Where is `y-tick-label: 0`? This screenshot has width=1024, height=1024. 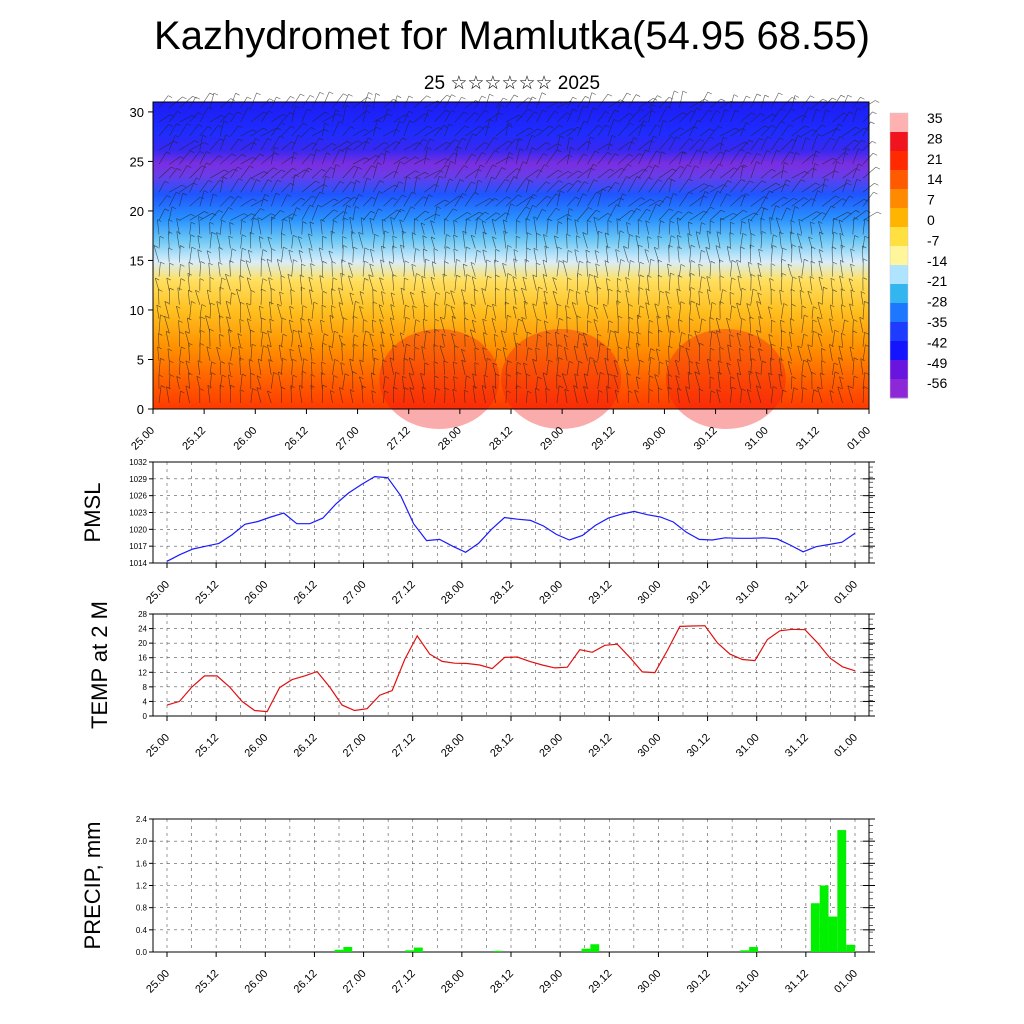
y-tick-label: 0 is located at coordinates (145, 716).